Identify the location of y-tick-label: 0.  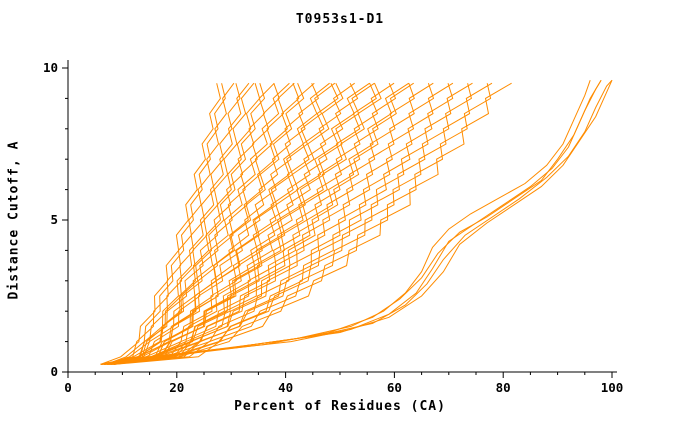
(54, 371).